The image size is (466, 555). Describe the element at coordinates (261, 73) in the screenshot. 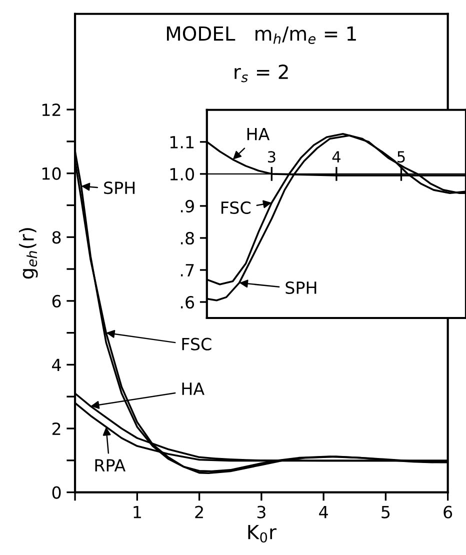

I see `text: r$_{s}$ = 2` at that location.